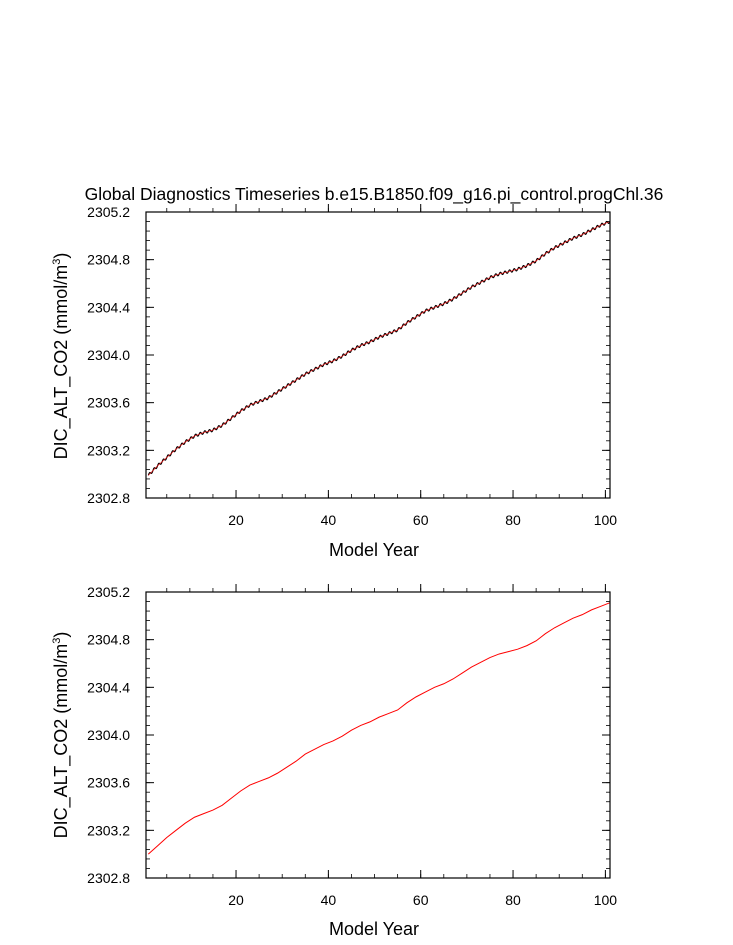 The height and width of the screenshot is (945, 733). Describe the element at coordinates (108, 403) in the screenshot. I see `top-y-tick-label: 2303.6` at that location.